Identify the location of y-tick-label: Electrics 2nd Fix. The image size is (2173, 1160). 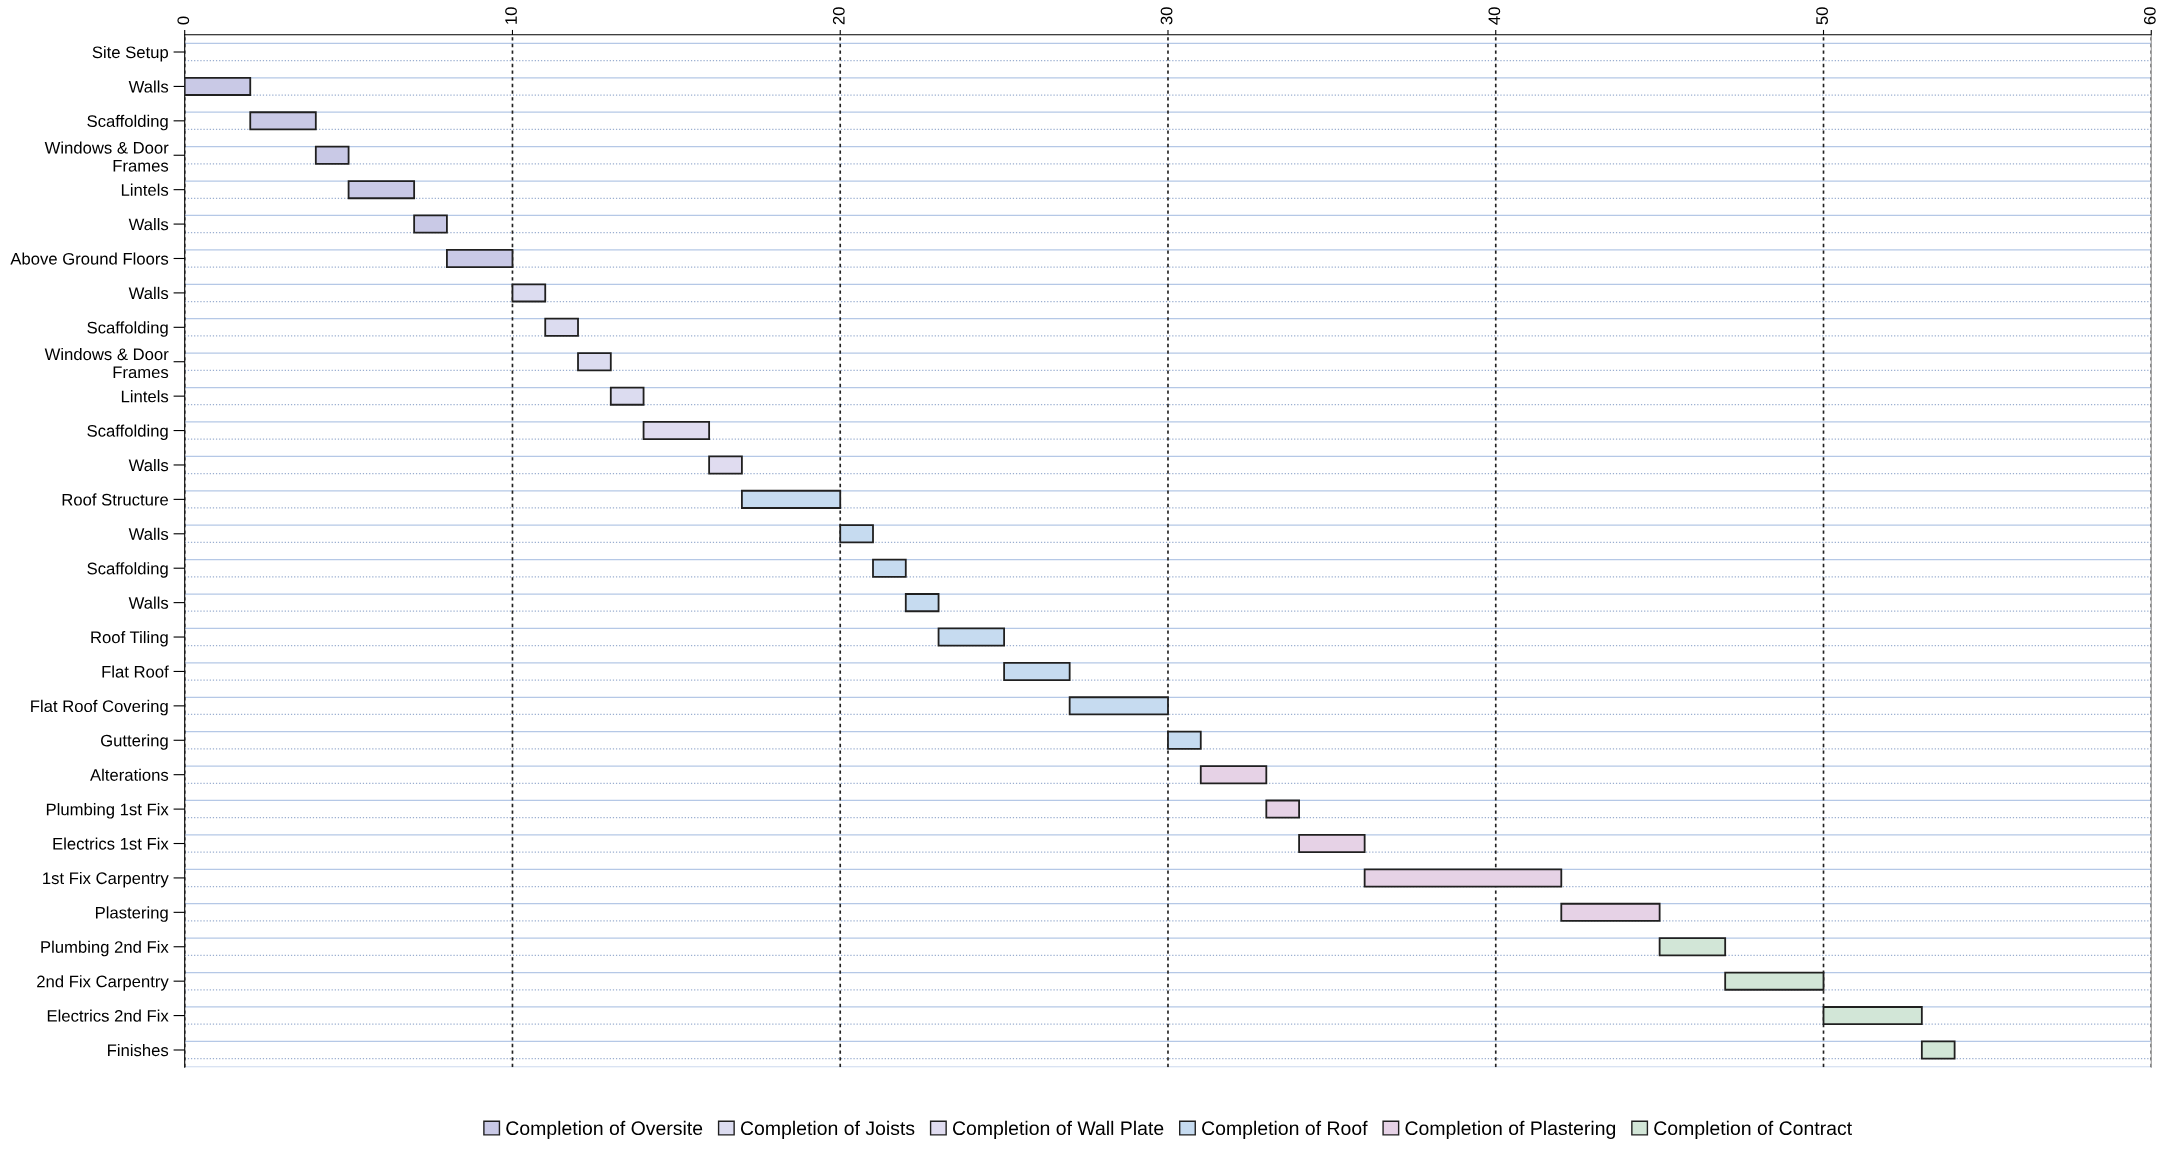
(108, 1015).